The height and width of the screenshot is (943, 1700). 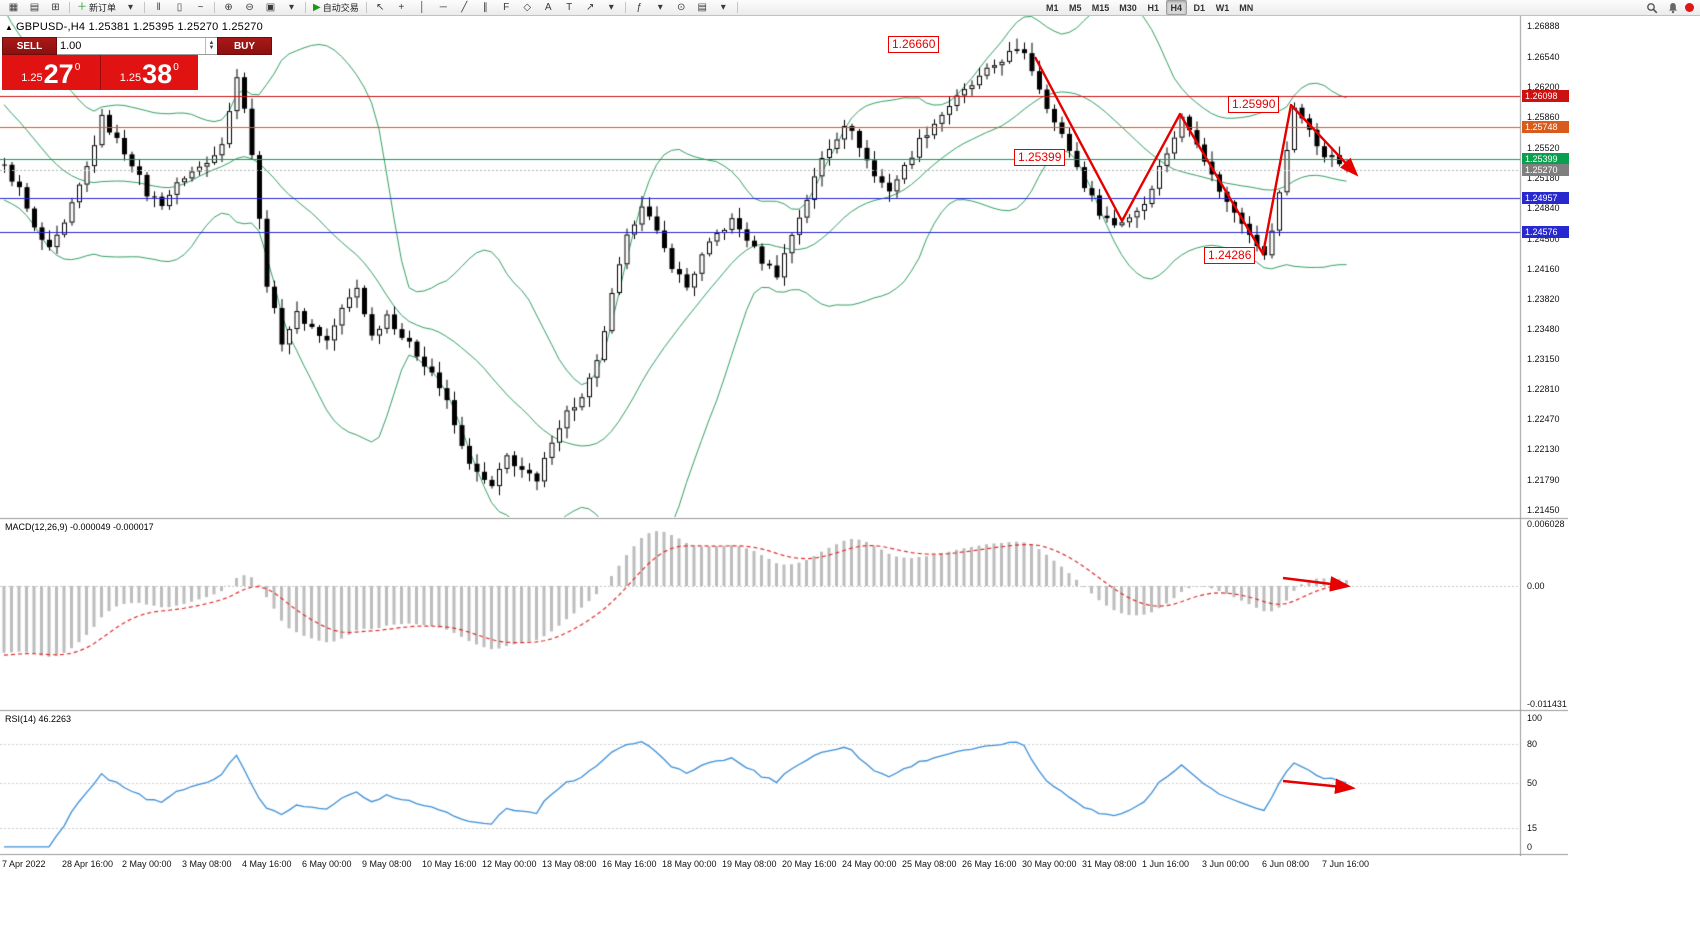 What do you see at coordinates (1530, 847) in the screenshot?
I see `rsi-axis-label: 0` at bounding box center [1530, 847].